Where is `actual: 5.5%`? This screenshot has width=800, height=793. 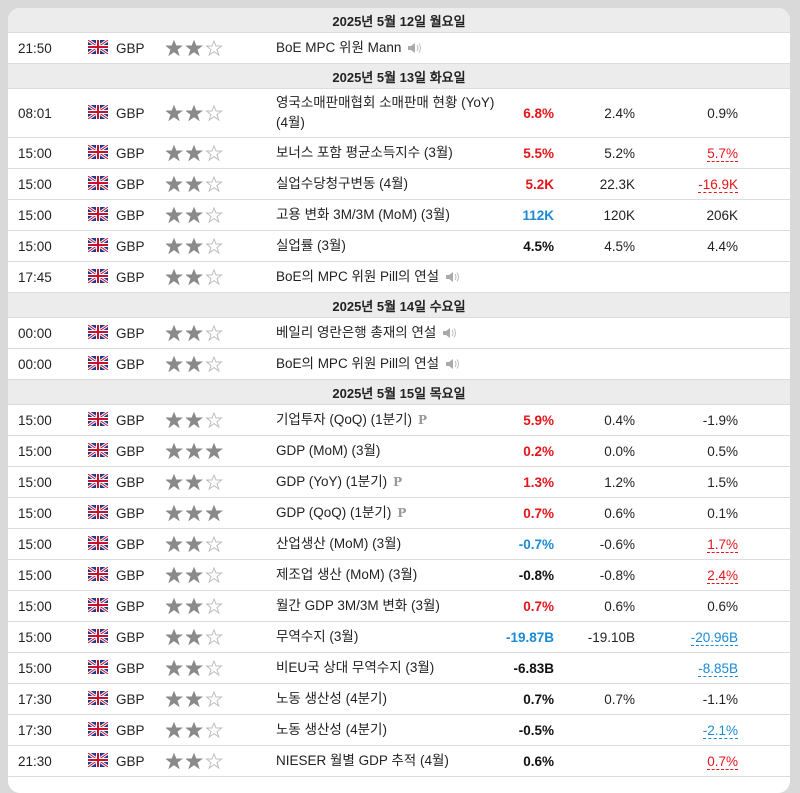
actual: 5.5% is located at coordinates (526, 153).